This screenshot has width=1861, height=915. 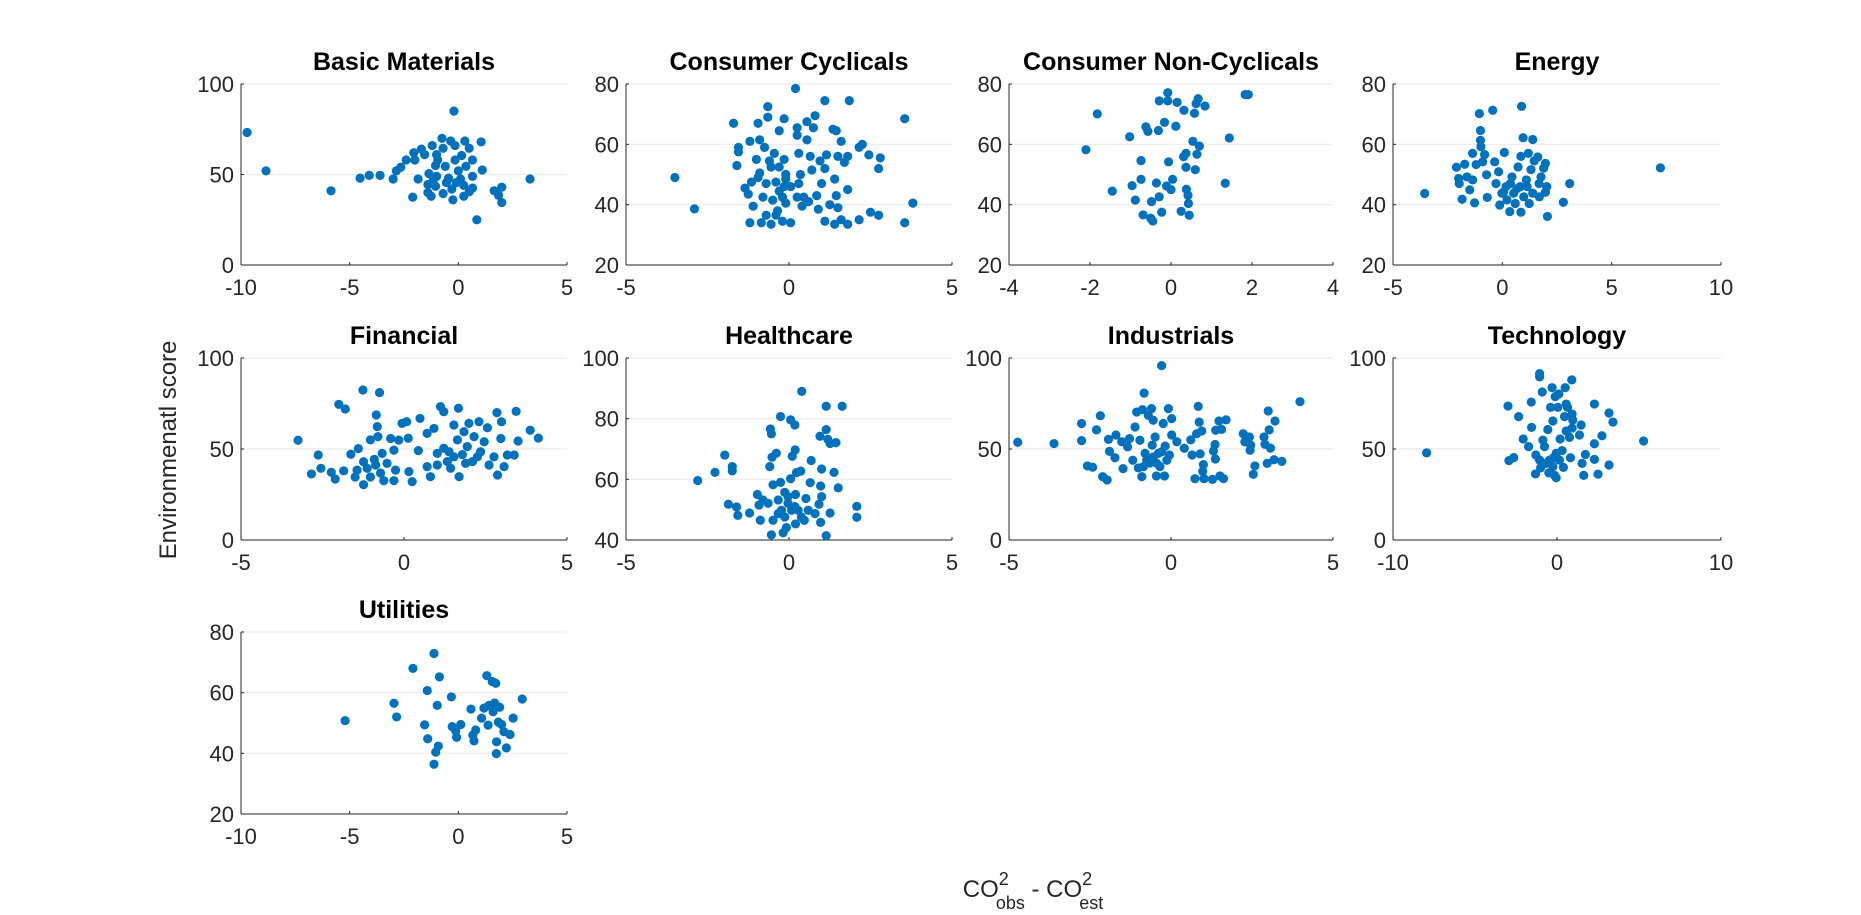 What do you see at coordinates (981, 889) in the screenshot?
I see `x-axis-label-base1: CO` at bounding box center [981, 889].